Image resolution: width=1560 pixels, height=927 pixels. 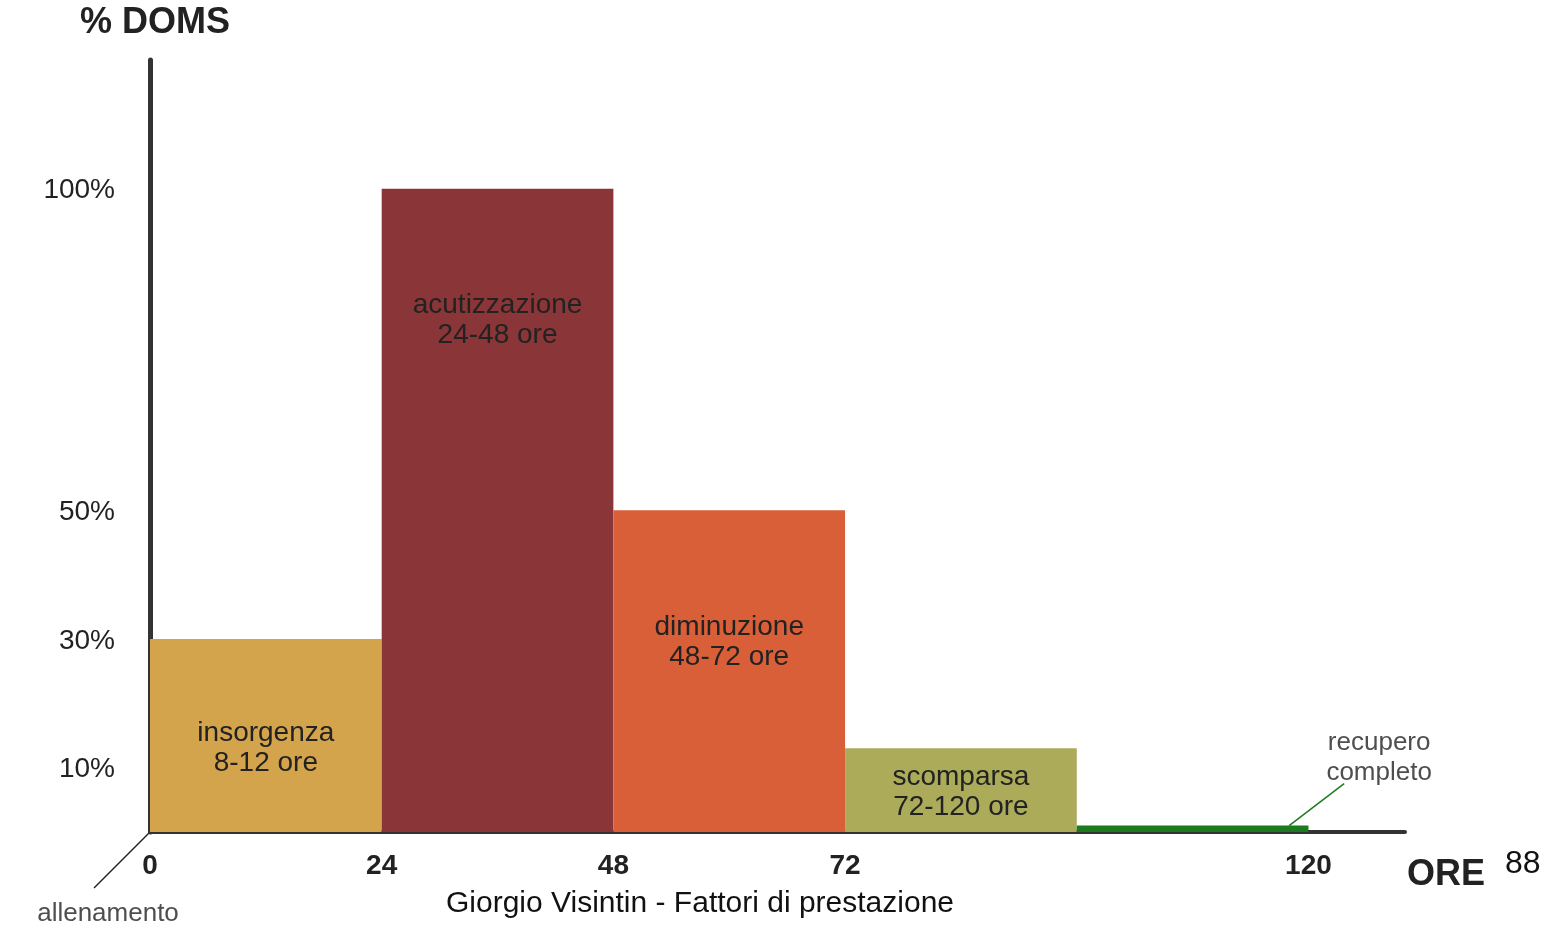 What do you see at coordinates (108, 912) in the screenshot?
I see `annotation: allenamento` at bounding box center [108, 912].